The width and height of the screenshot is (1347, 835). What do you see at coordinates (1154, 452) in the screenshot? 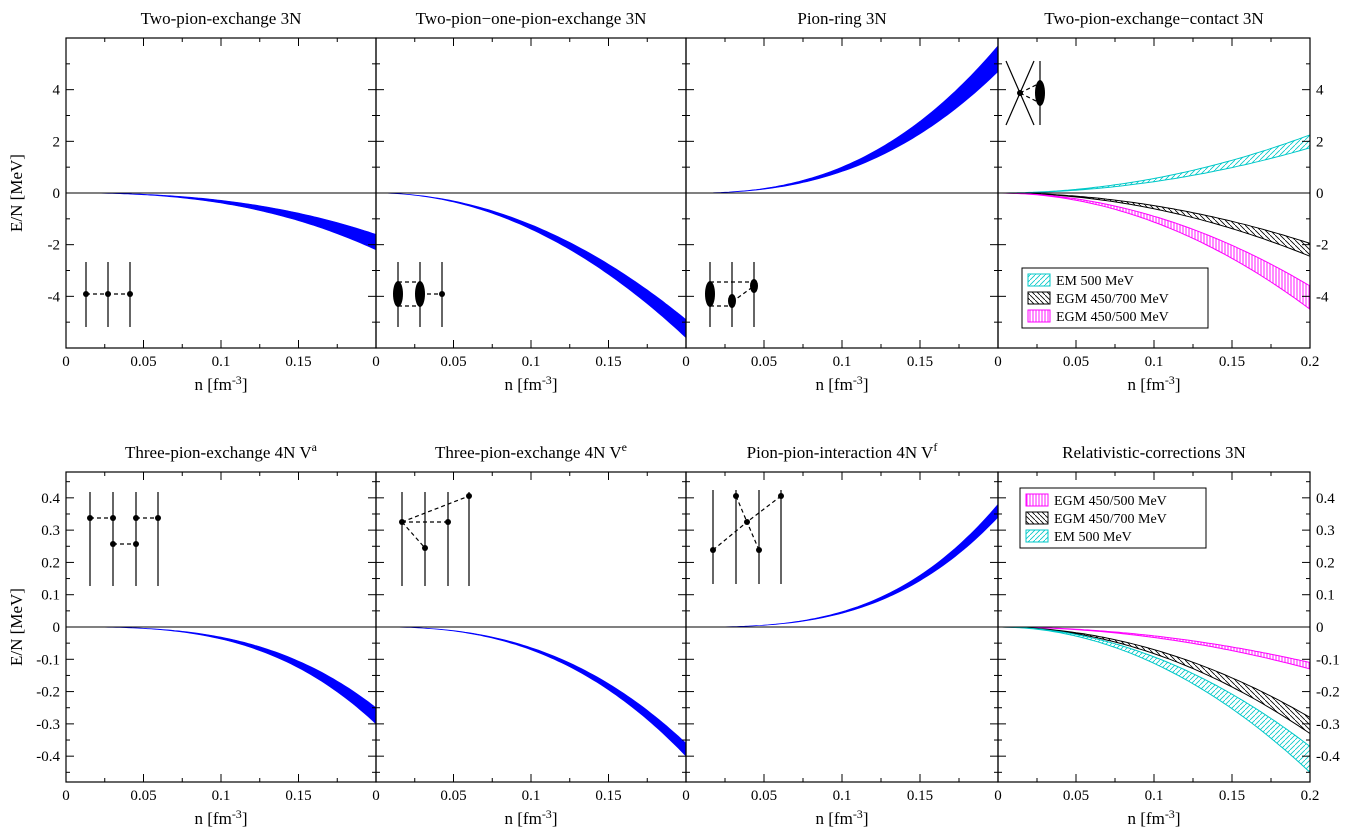
I see `panel-title-text: Relativistic-corrections 3N` at bounding box center [1154, 452].